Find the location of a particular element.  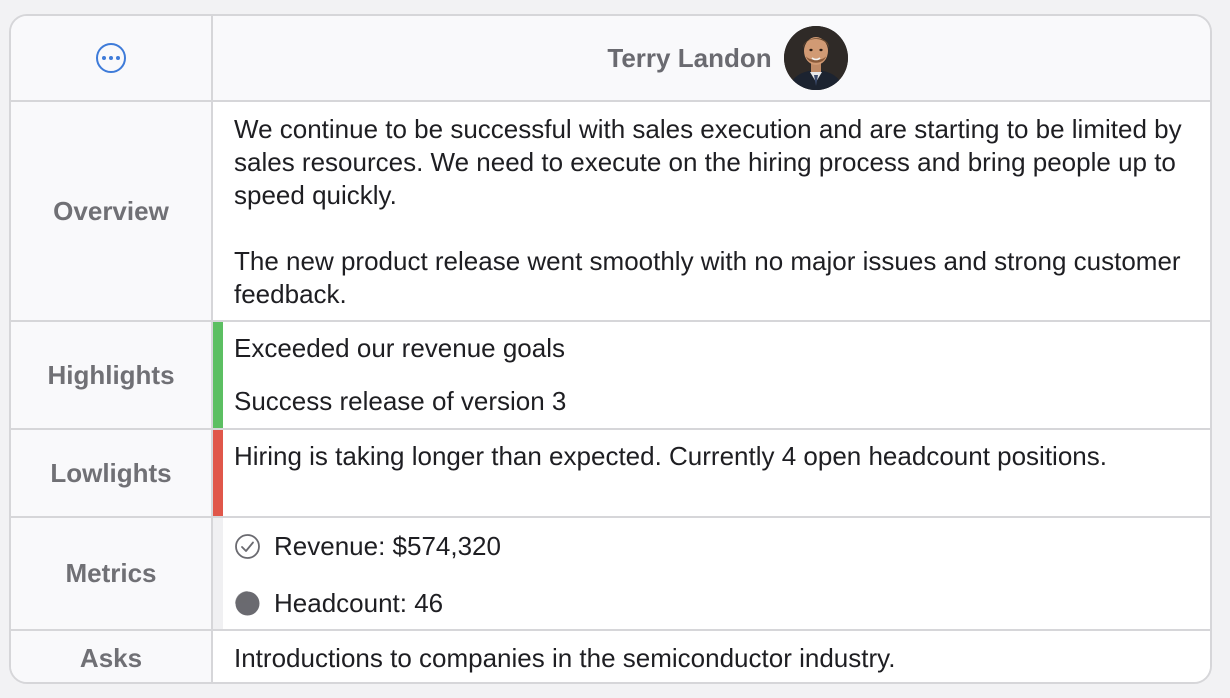

highlights-accent-bar is located at coordinates (218, 375).